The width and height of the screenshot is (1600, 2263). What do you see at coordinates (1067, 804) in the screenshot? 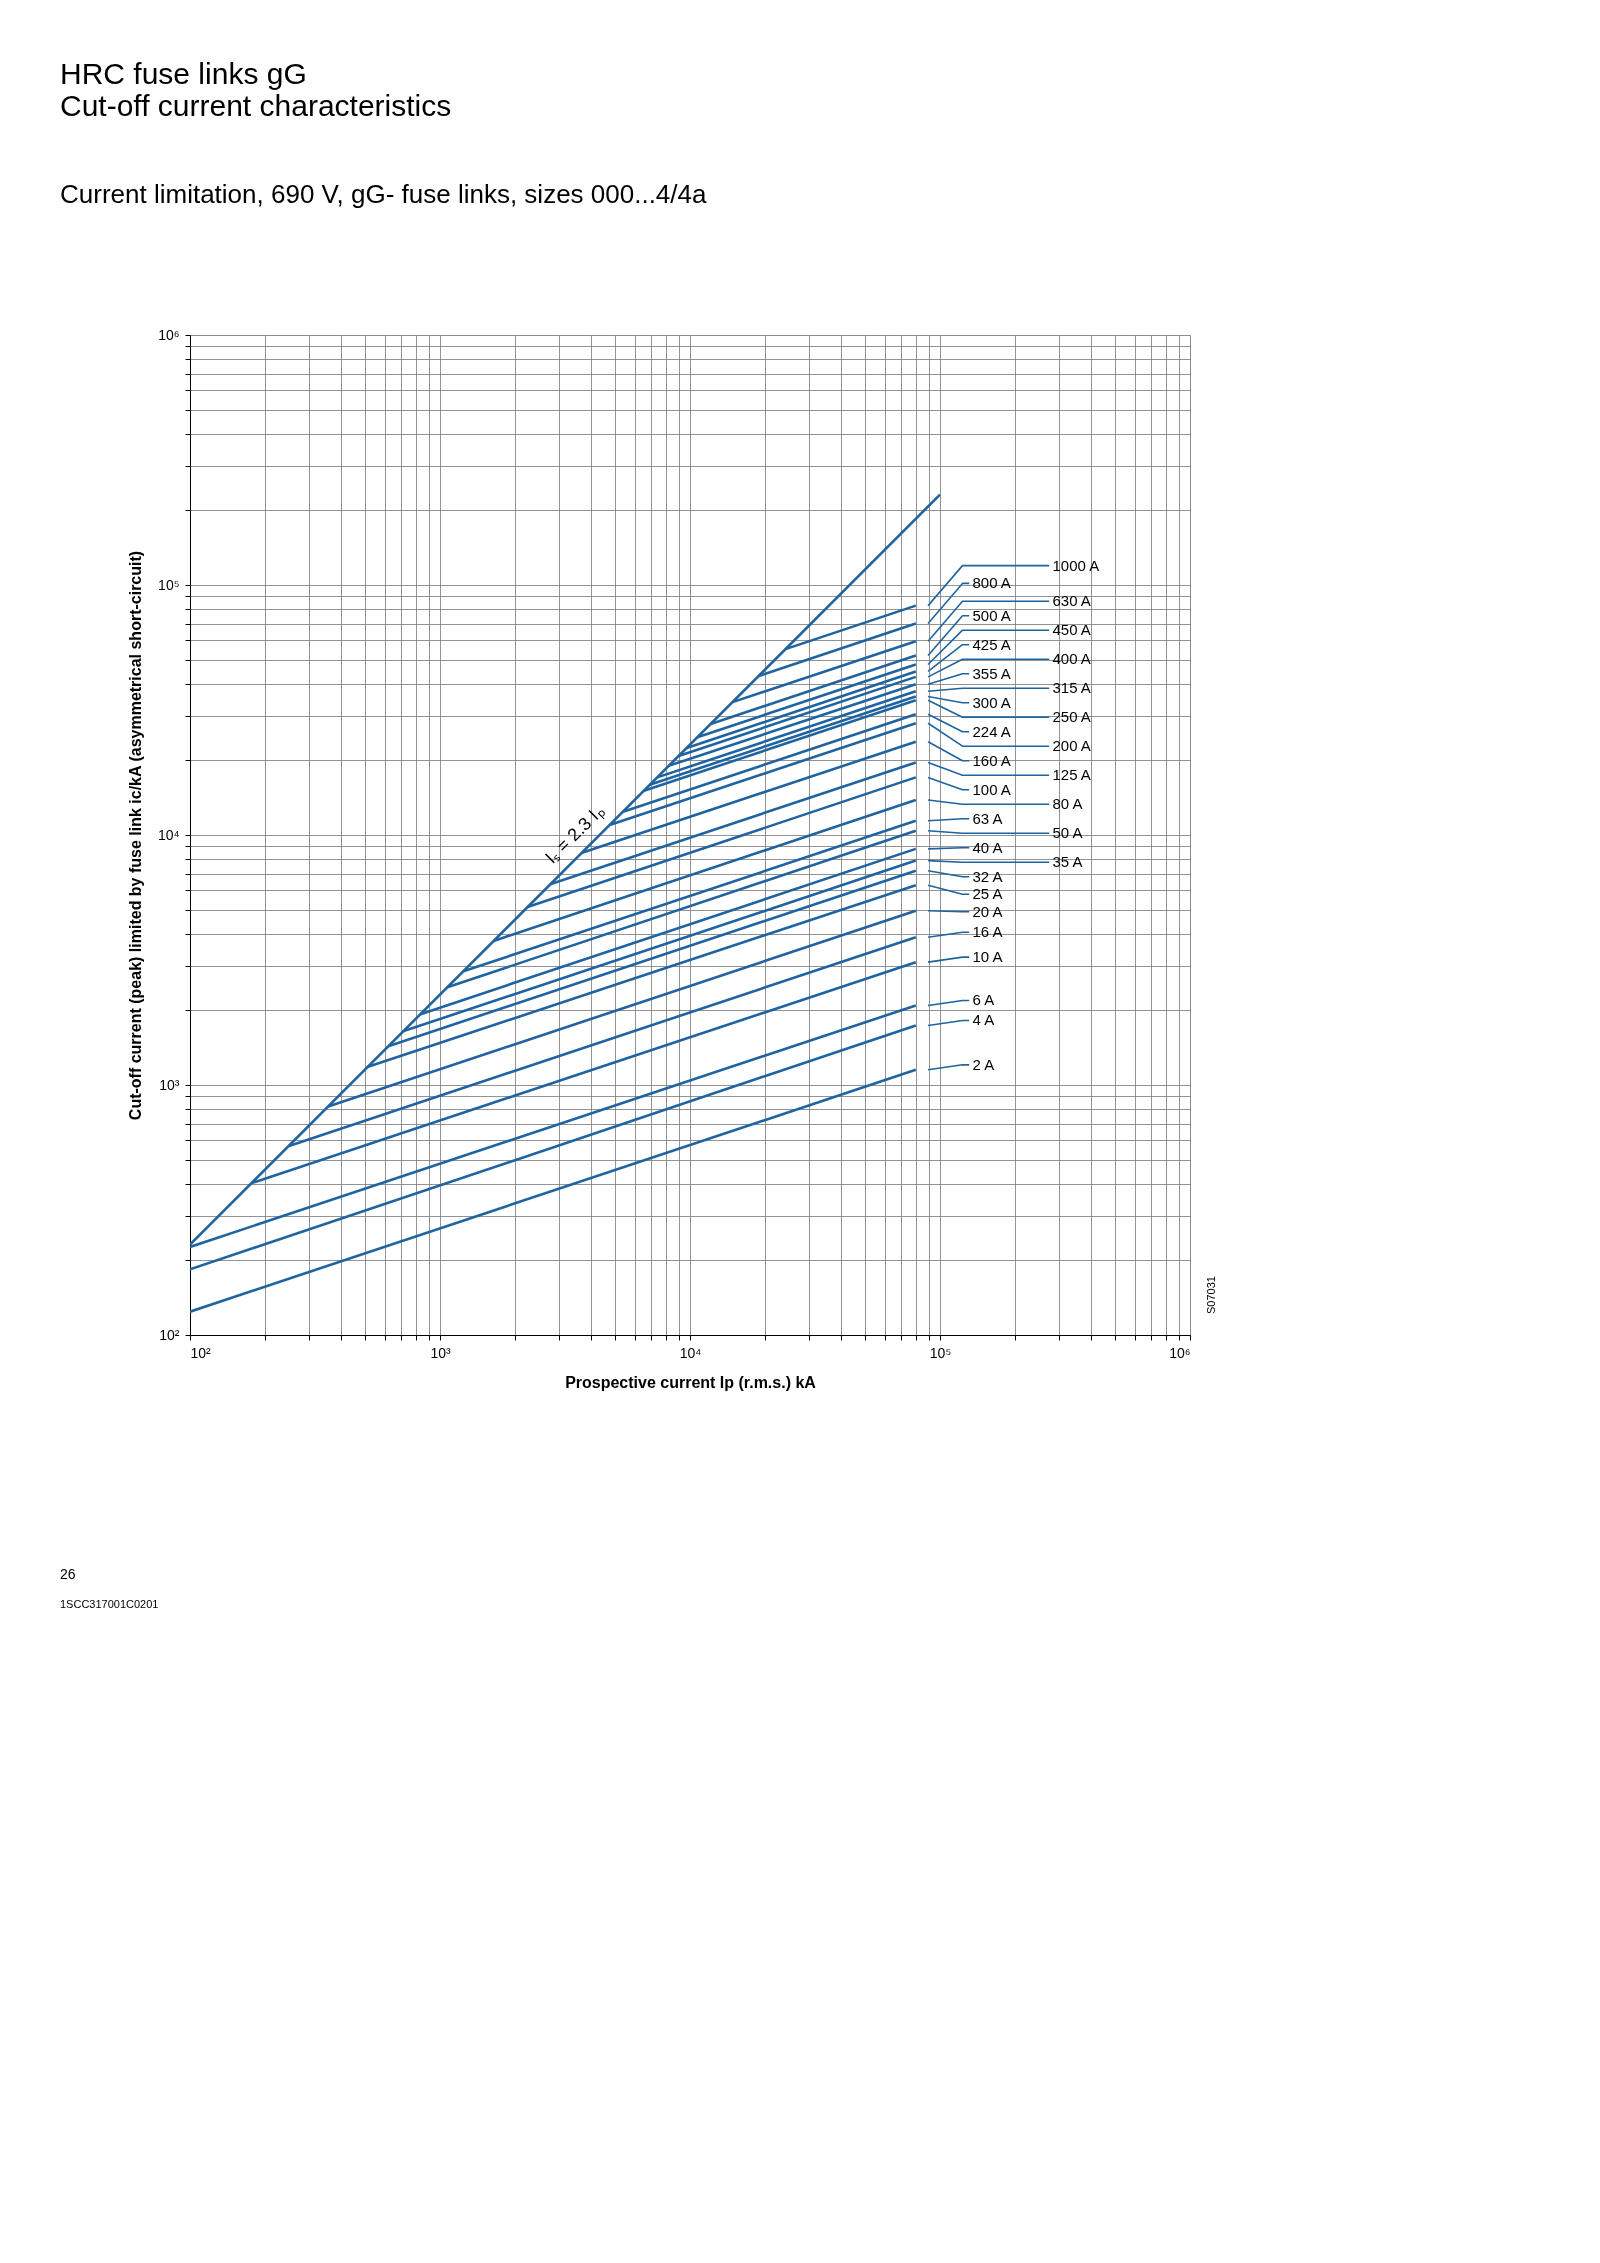
I see `text: 80 A` at bounding box center [1067, 804].